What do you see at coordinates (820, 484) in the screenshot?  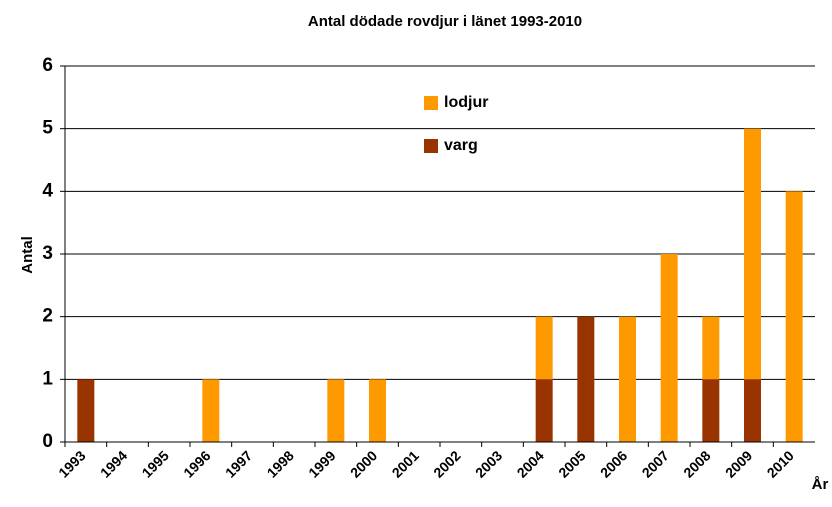 I see `x-axis-title: År` at bounding box center [820, 484].